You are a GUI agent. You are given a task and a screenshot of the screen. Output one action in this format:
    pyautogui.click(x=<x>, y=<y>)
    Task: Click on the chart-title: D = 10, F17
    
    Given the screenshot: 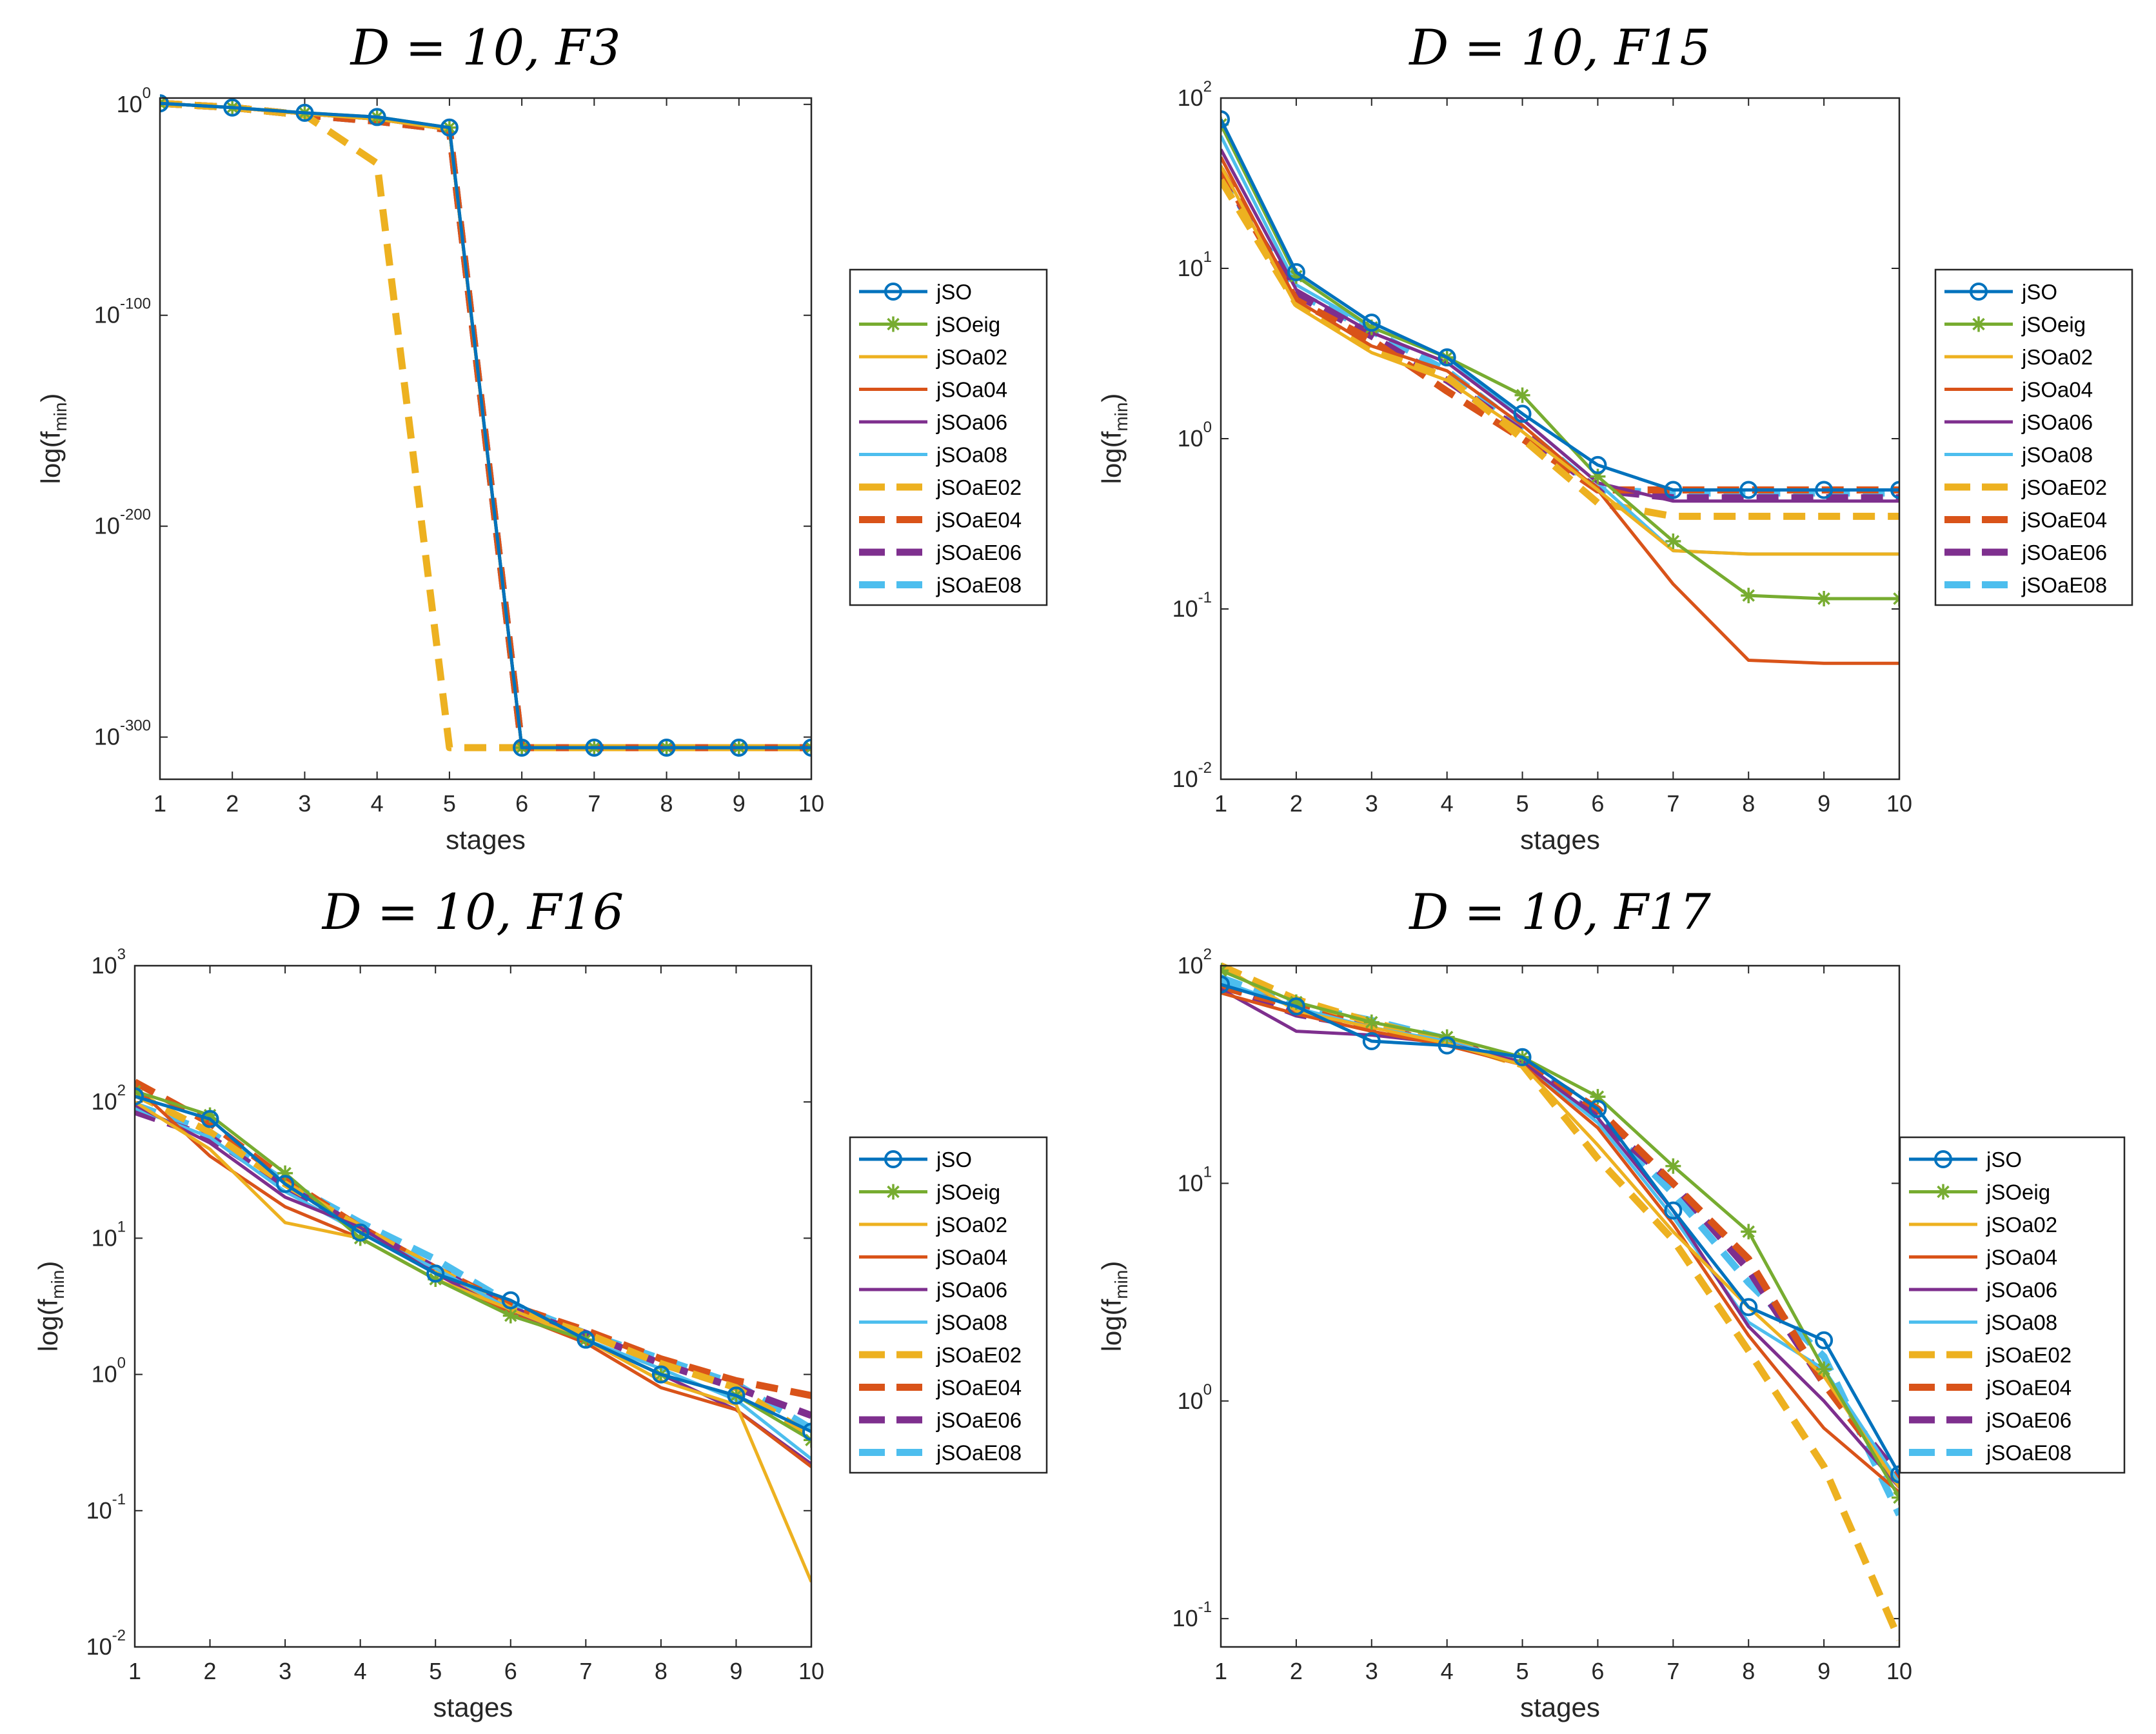 What is the action you would take?
    pyautogui.click(x=1559, y=912)
    